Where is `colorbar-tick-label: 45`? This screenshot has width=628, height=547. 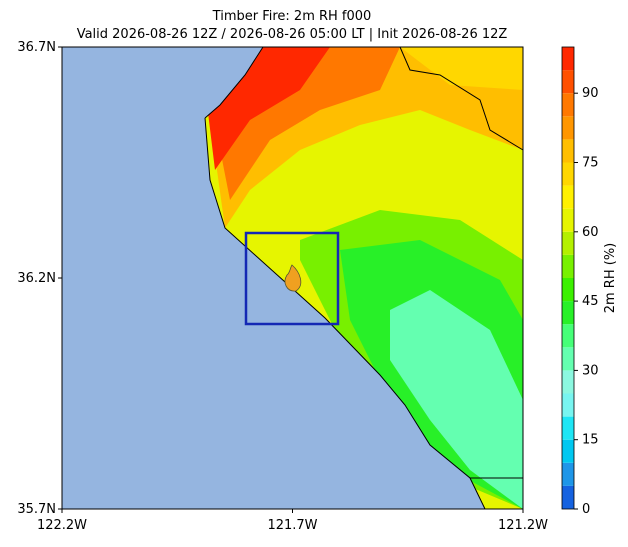 colorbar-tick-label: 45 is located at coordinates (590, 301).